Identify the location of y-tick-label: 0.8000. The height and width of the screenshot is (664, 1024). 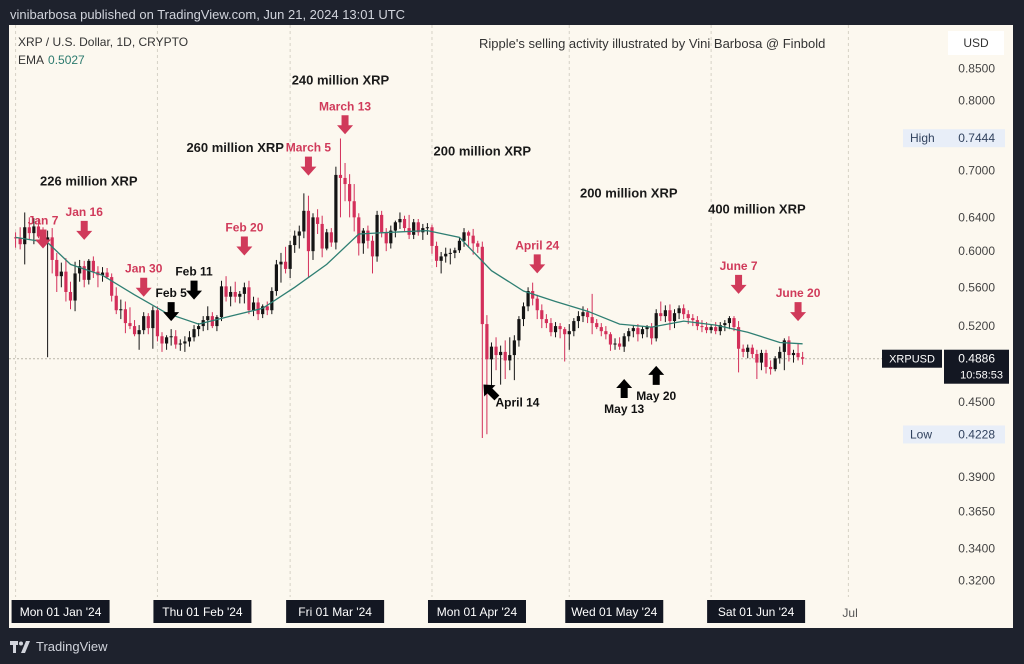
(976, 100).